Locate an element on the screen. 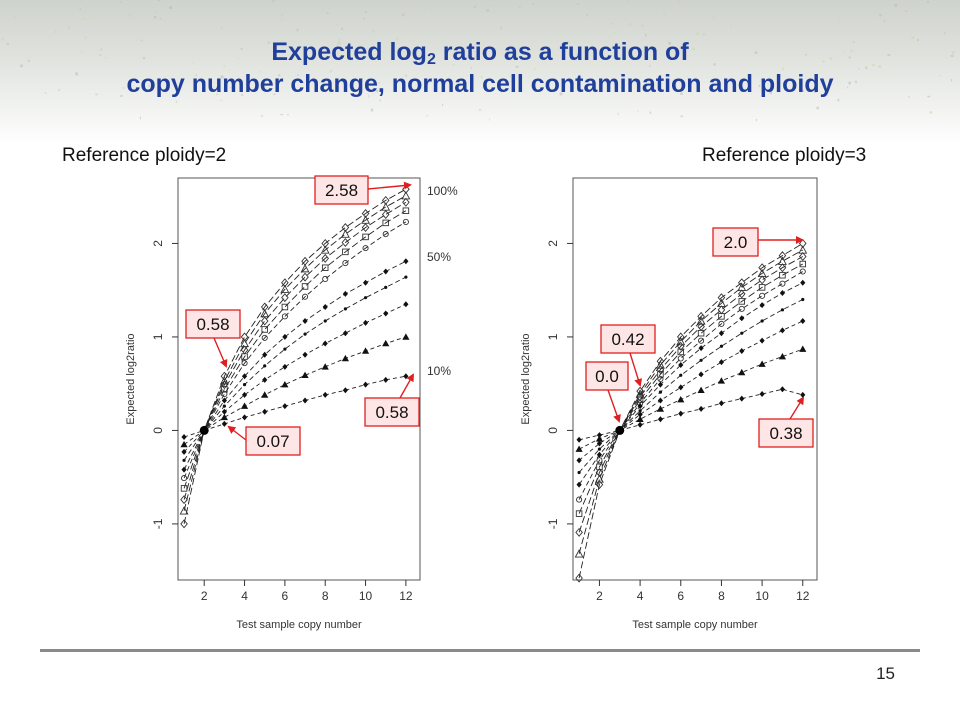 The height and width of the screenshot is (720, 960). x-axis-label: Test sample copy number is located at coordinates (299, 625).